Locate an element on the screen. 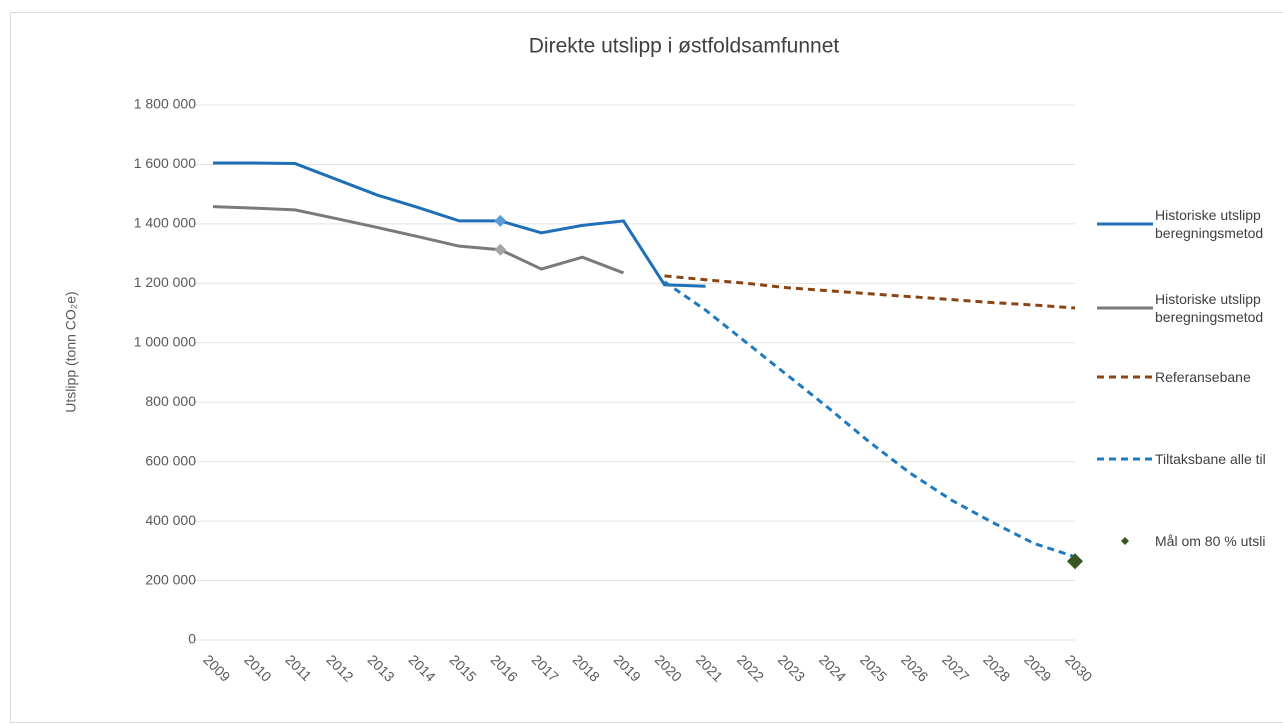 Image resolution: width=1283 pixels, height=724 pixels. legend-item: Tiltaksbane alle til is located at coordinates (1188, 459).